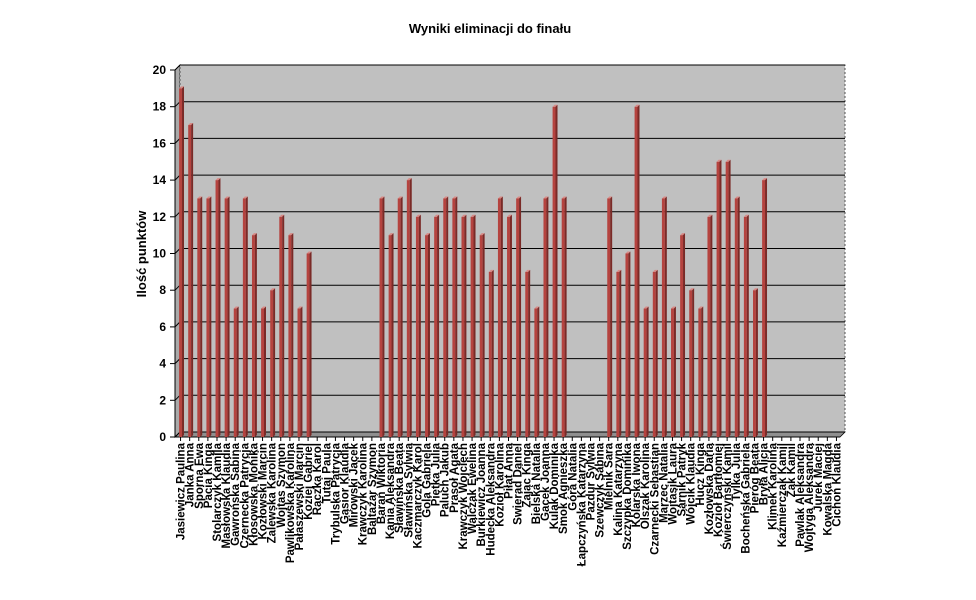 The image size is (976, 600). Describe the element at coordinates (160, 143) in the screenshot. I see `y-tick-label: 16` at that location.